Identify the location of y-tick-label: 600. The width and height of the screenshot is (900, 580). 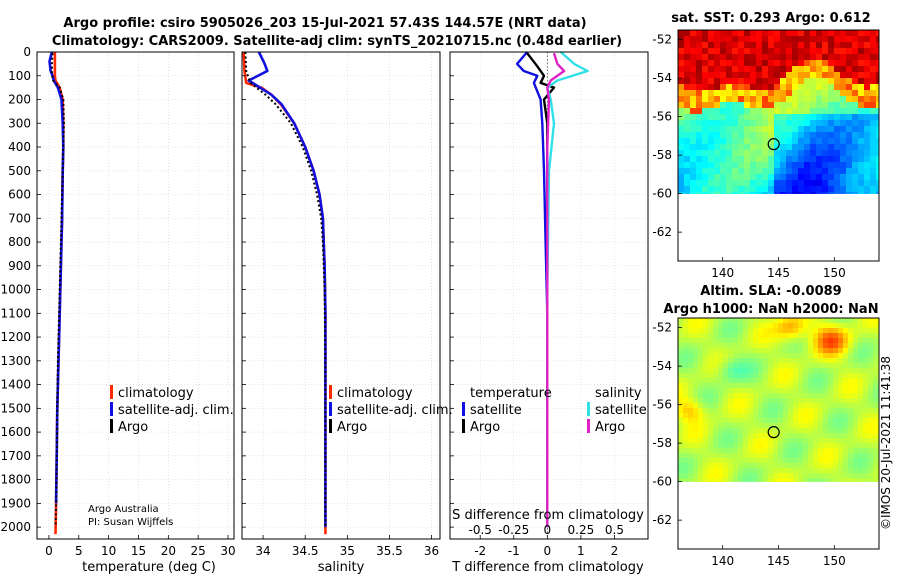
(19, 195).